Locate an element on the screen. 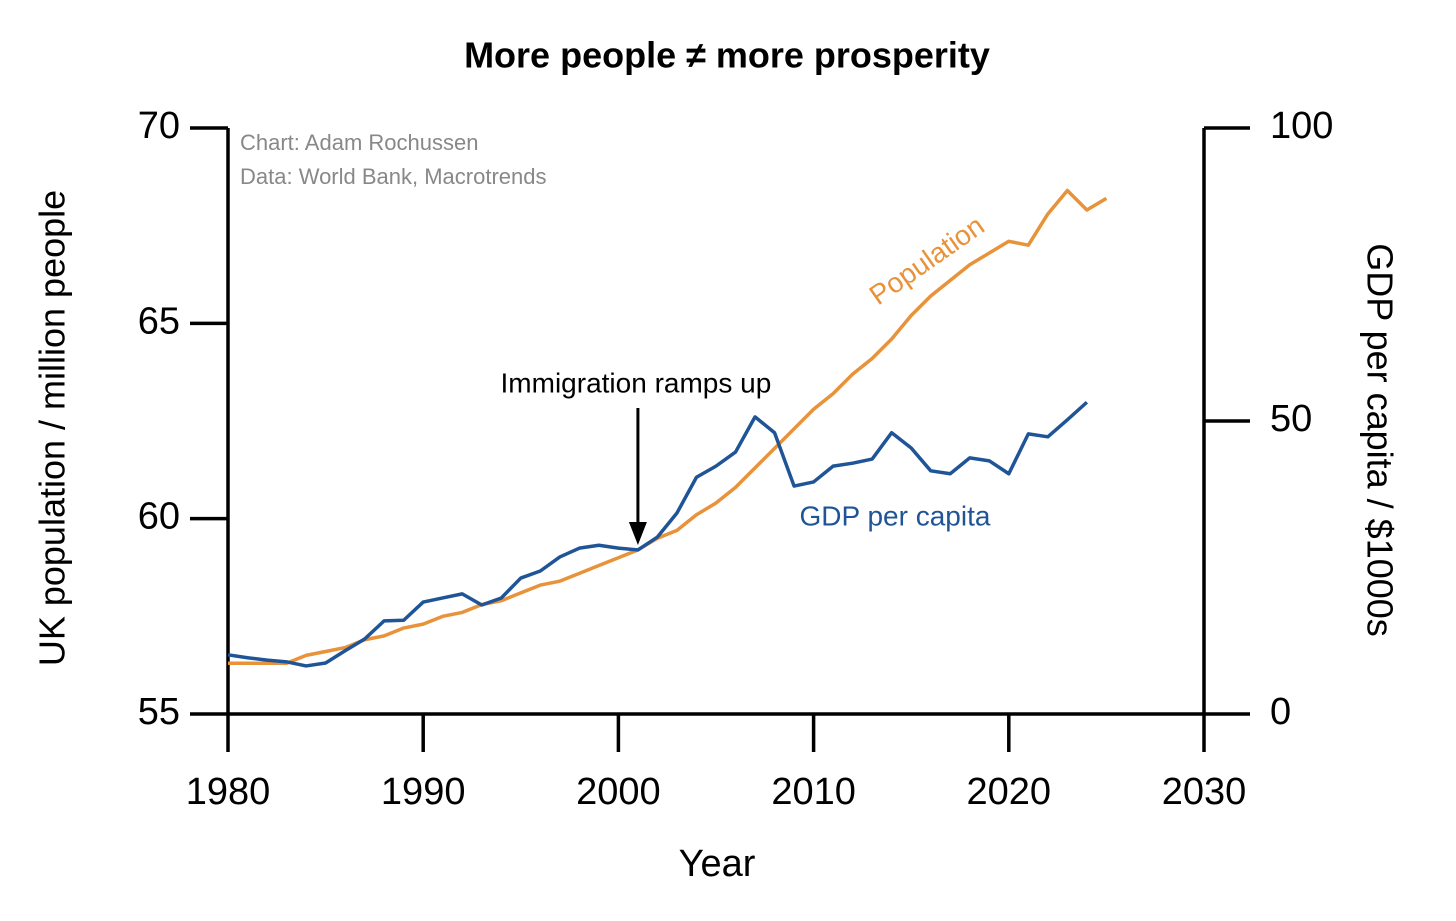  x-tick-label: 1990 is located at coordinates (423, 792).